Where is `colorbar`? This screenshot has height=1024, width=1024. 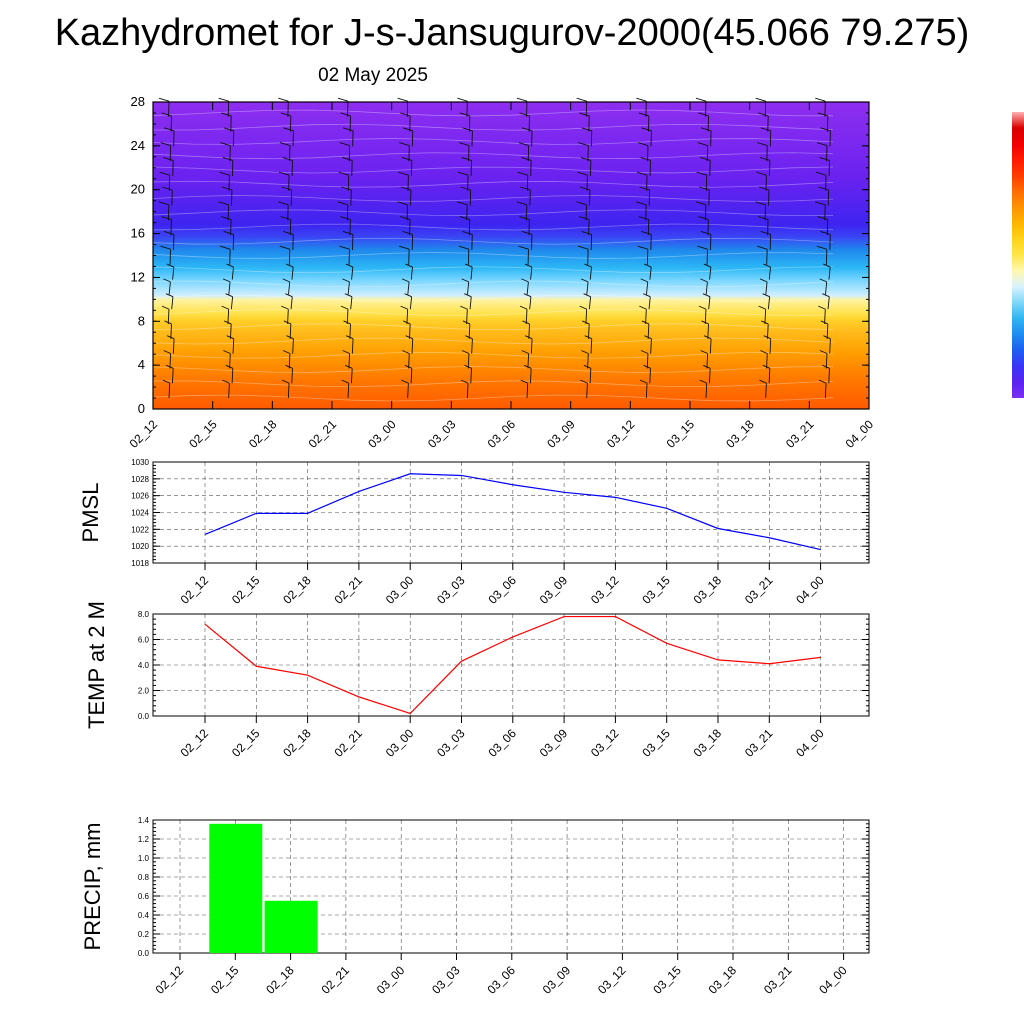 colorbar is located at coordinates (1018, 255).